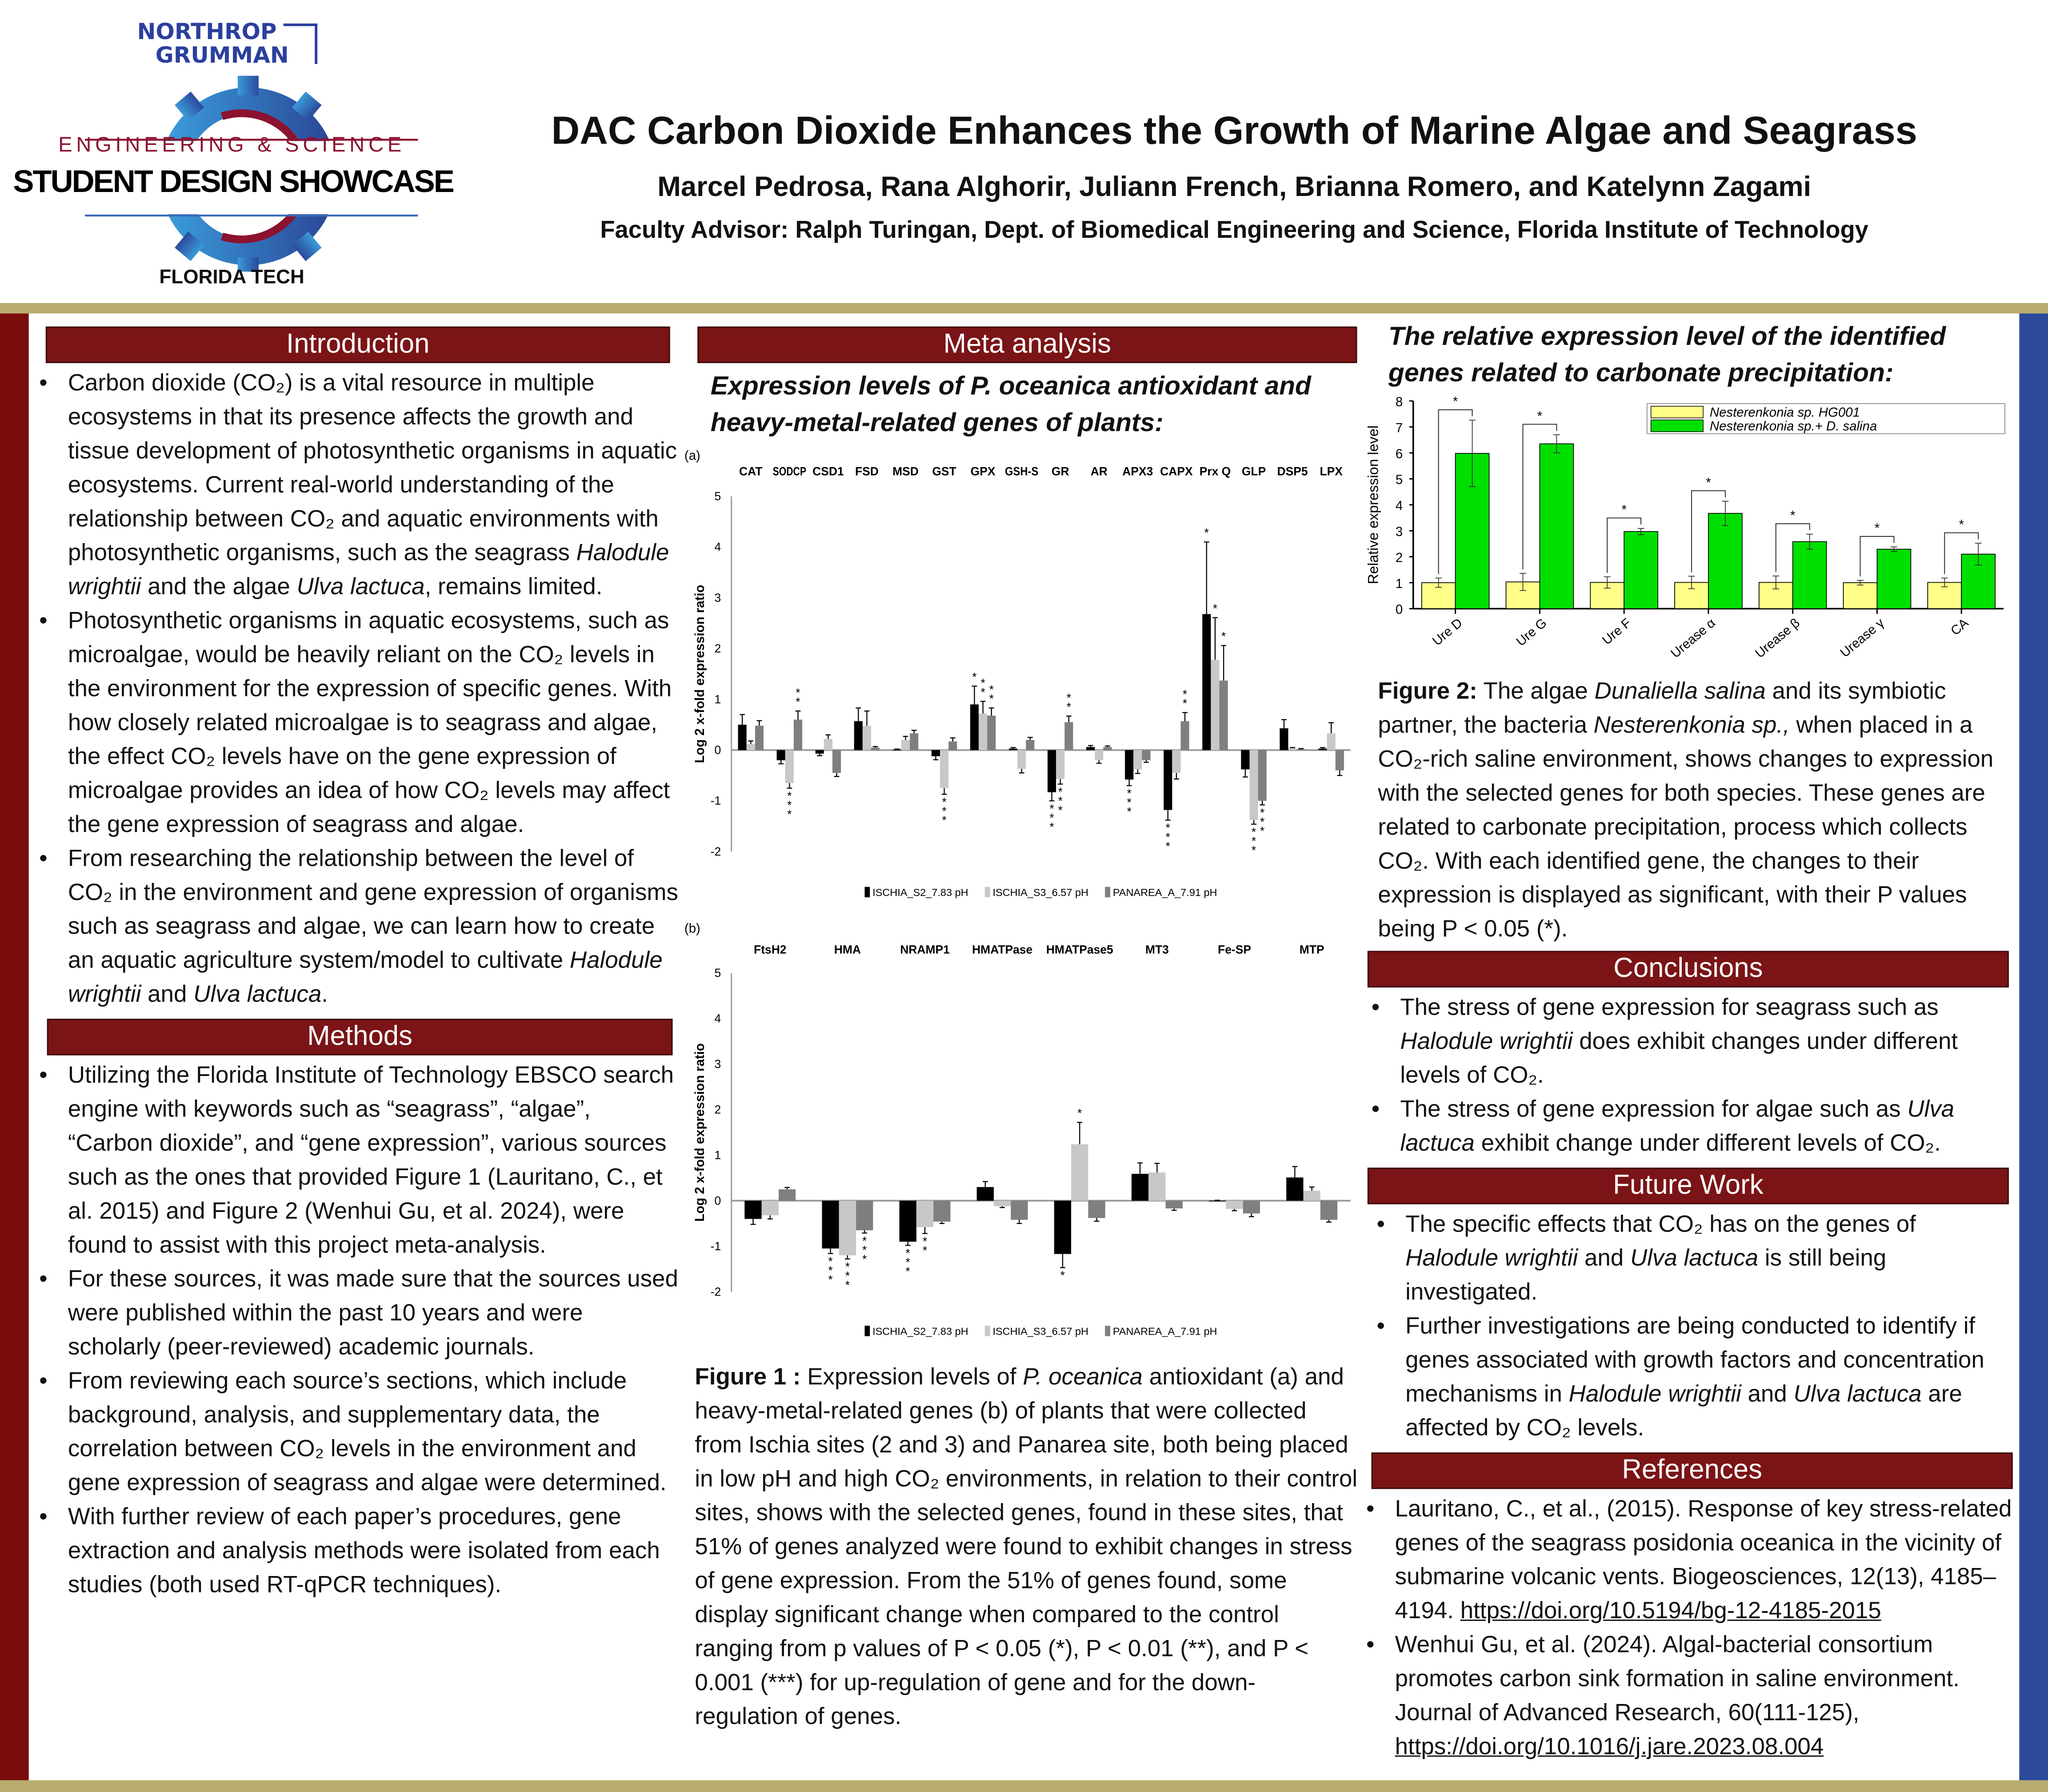 The width and height of the screenshot is (2048, 1792). I want to click on legend-label: Nesterenkonia sp. HG001, so click(1785, 412).